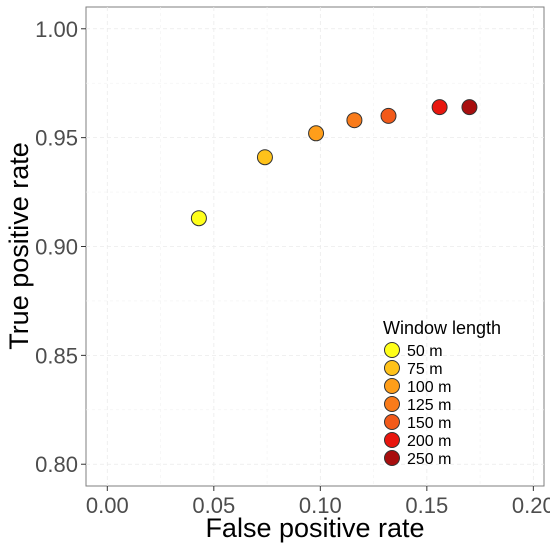 This screenshot has height=549, width=550. I want to click on legend-label: 200 m, so click(429, 441).